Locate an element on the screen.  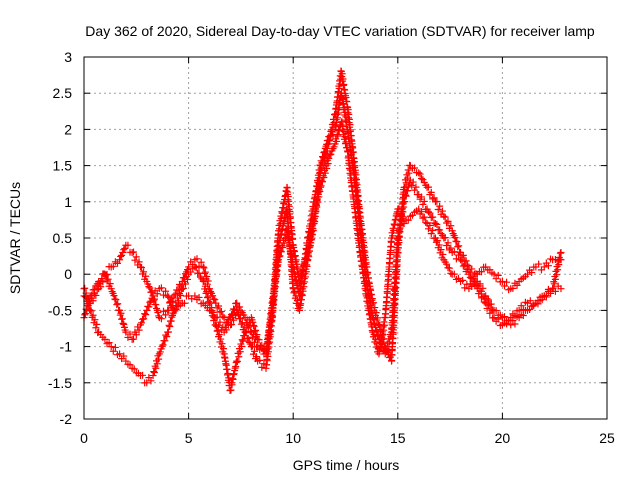
y-axis-label: SDTVAR / TECUs is located at coordinates (15, 238).